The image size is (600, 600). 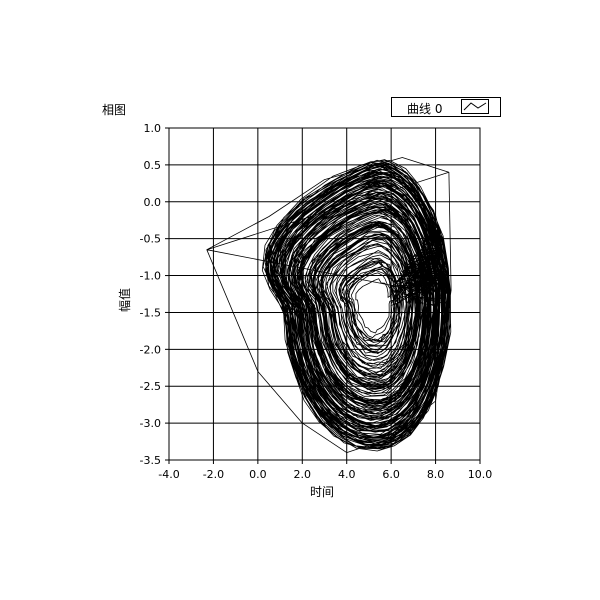 What do you see at coordinates (446, 107) in the screenshot?
I see `legend: 曲线 0` at bounding box center [446, 107].